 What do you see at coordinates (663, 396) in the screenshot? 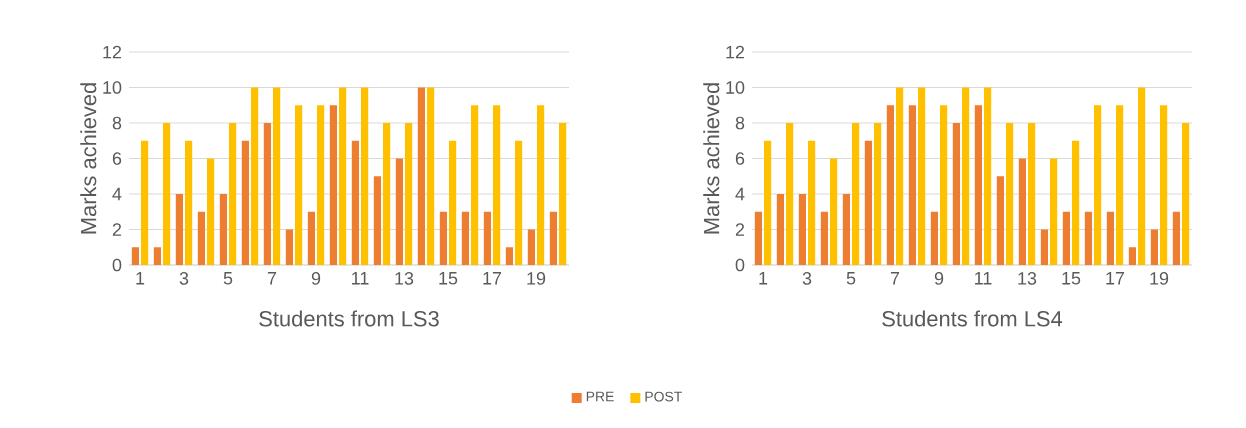
I see `legend-label: POST` at bounding box center [663, 396].